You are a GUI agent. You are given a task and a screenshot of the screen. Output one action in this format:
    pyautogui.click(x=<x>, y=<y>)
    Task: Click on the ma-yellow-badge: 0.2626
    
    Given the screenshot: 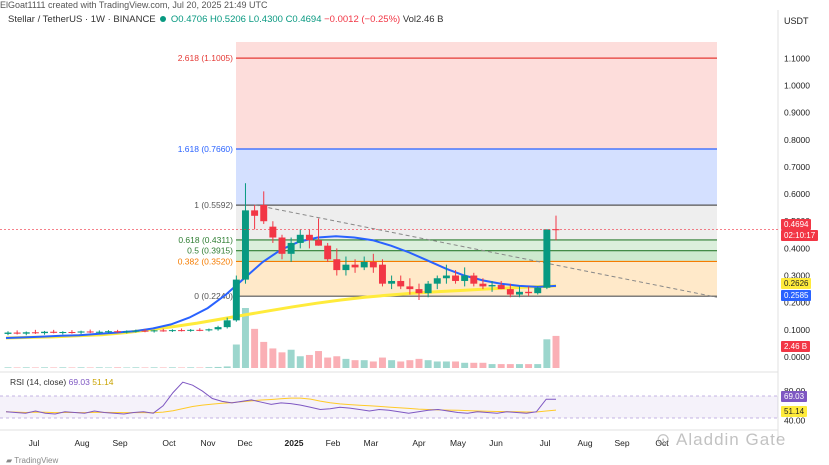 What is the action you would take?
    pyautogui.click(x=796, y=283)
    